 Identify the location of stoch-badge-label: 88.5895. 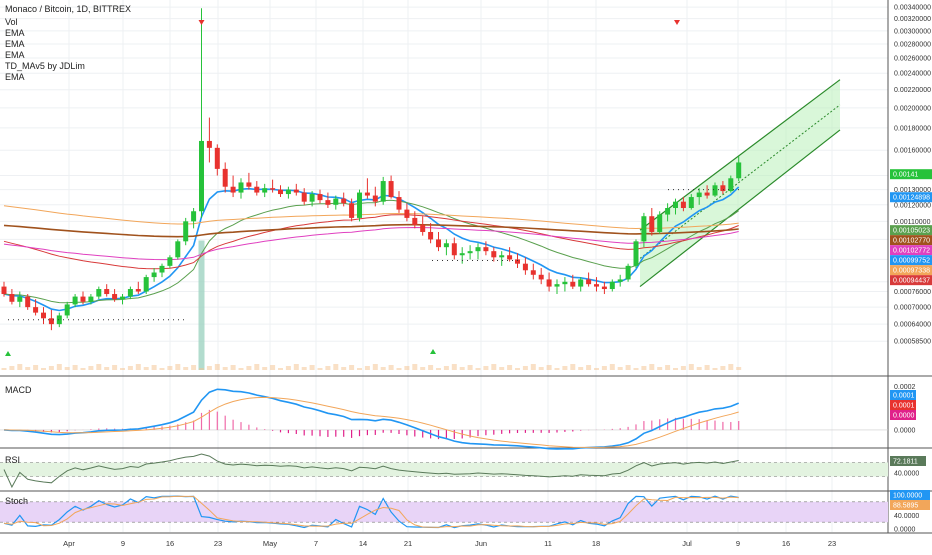
(905, 506).